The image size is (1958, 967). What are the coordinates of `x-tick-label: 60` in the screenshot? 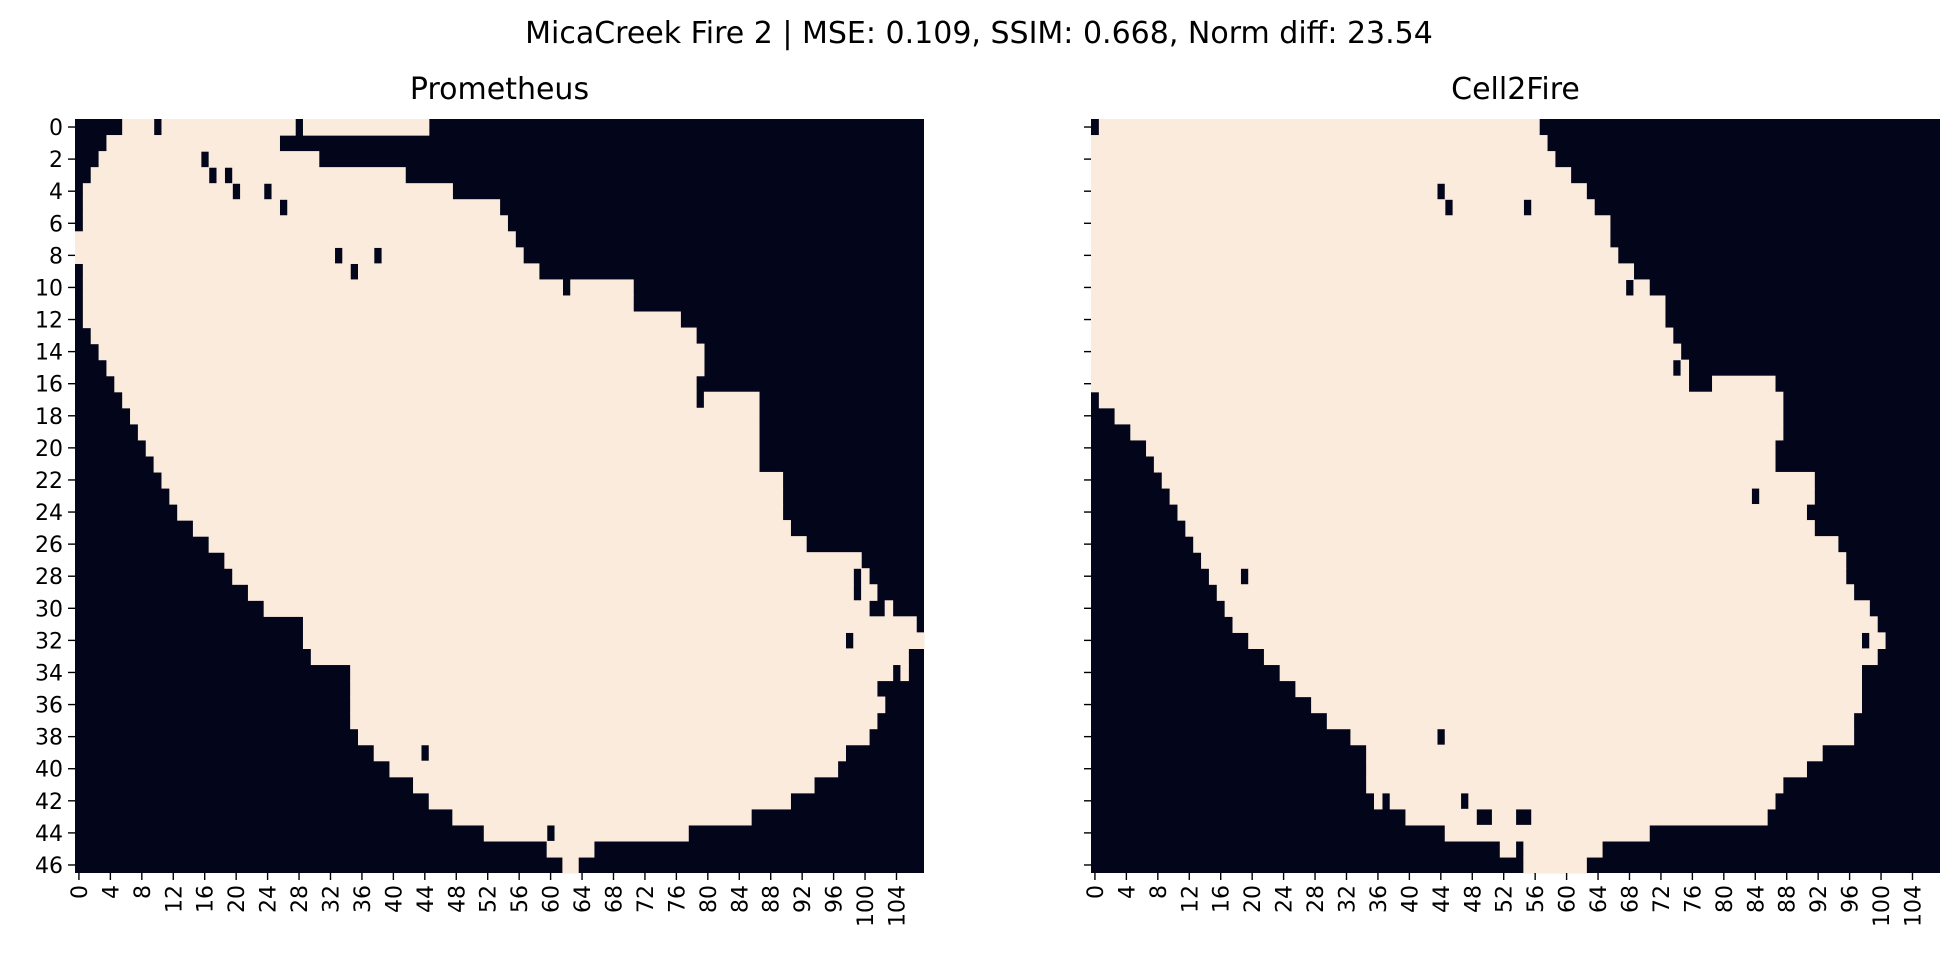 It's located at (1568, 899).